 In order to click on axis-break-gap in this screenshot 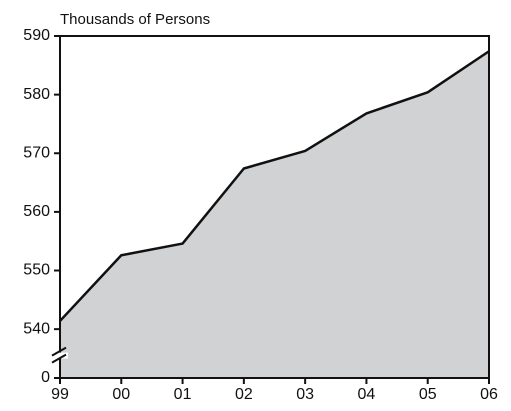, I will do `click(60, 355)`.